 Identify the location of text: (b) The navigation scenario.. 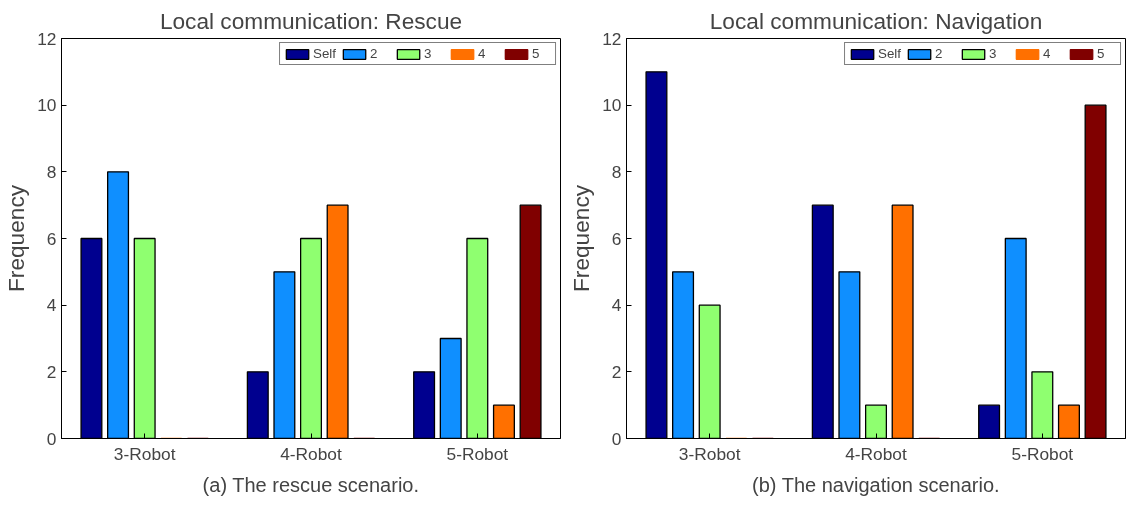
(876, 484).